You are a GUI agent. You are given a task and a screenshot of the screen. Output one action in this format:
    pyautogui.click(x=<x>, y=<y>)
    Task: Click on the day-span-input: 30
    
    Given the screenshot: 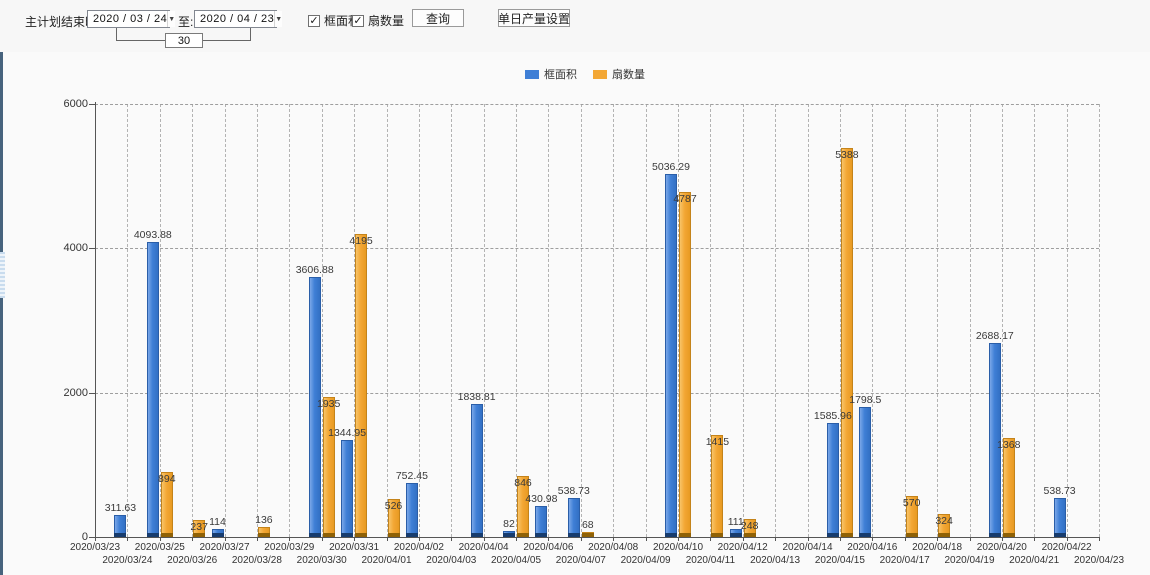 What is the action you would take?
    pyautogui.click(x=184, y=40)
    